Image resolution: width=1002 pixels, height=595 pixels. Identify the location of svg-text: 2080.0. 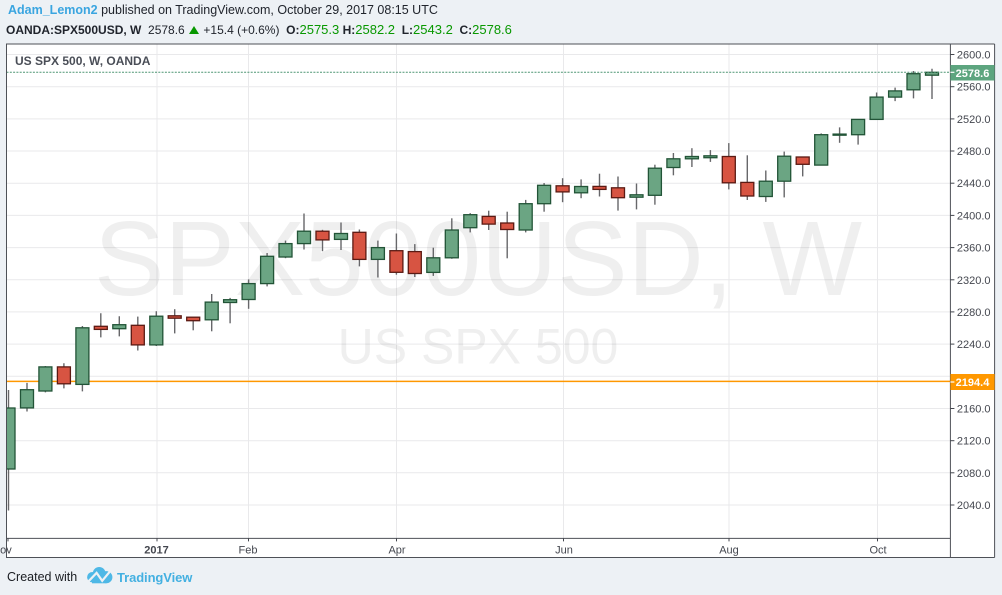
(974, 474).